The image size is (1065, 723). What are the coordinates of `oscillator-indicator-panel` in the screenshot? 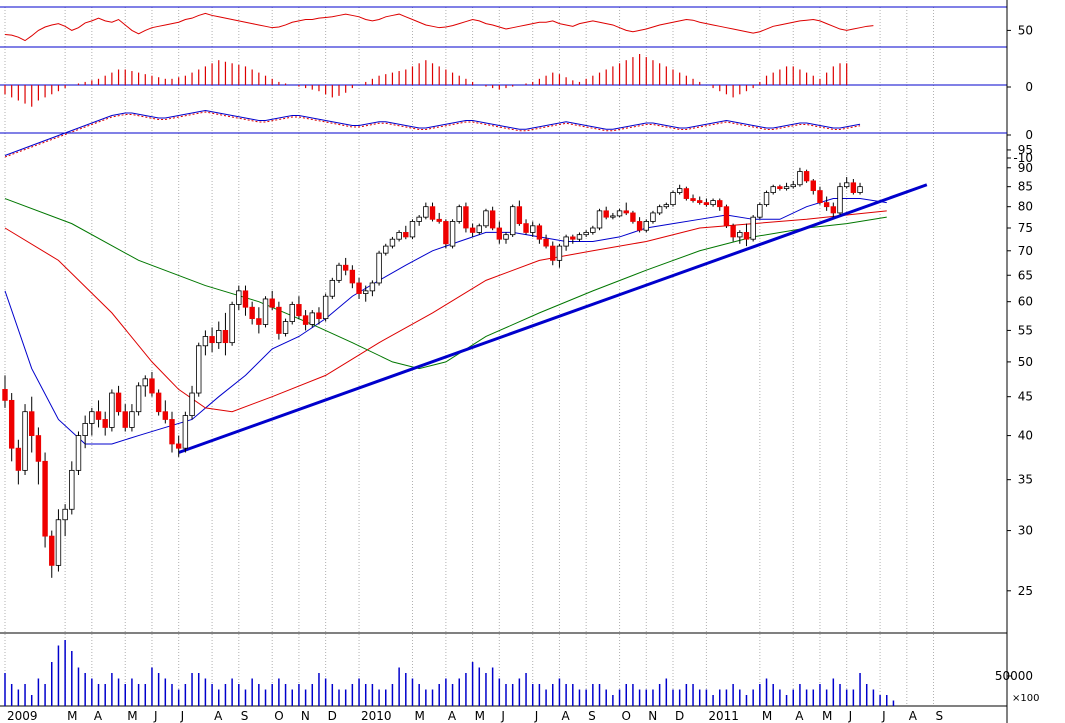 It's located at (503, 133).